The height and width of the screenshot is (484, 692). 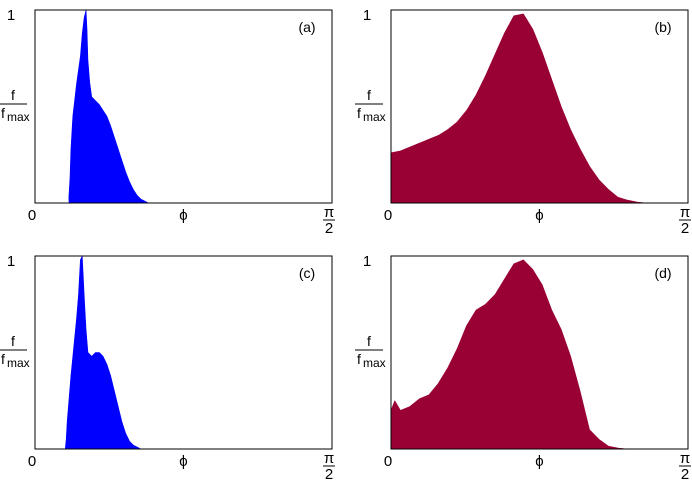 I want to click on panel-label: (a), so click(x=306, y=27).